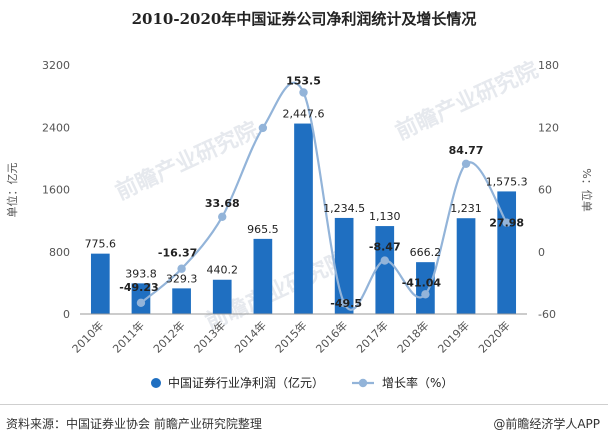 The height and width of the screenshot is (441, 608). What do you see at coordinates (290, 336) in the screenshot?
I see `x-tick-5: 2015年` at bounding box center [290, 336].